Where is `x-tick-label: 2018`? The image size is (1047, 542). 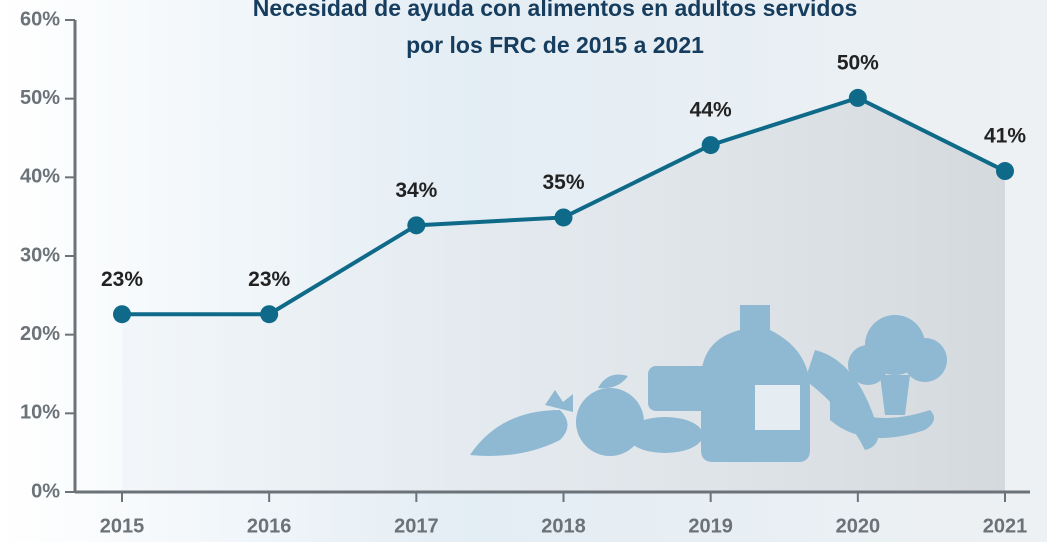
x-tick-label: 2018 is located at coordinates (563, 526).